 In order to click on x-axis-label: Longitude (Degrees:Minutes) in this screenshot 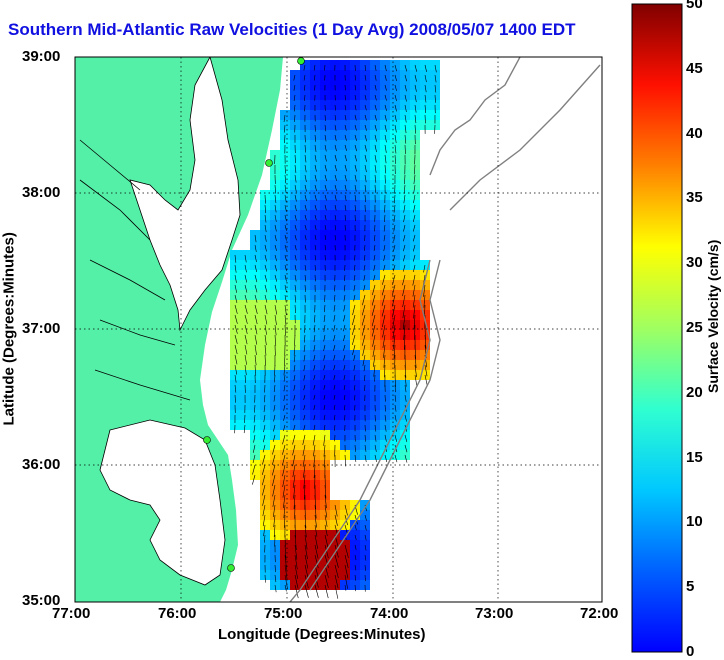, I will do `click(322, 634)`.